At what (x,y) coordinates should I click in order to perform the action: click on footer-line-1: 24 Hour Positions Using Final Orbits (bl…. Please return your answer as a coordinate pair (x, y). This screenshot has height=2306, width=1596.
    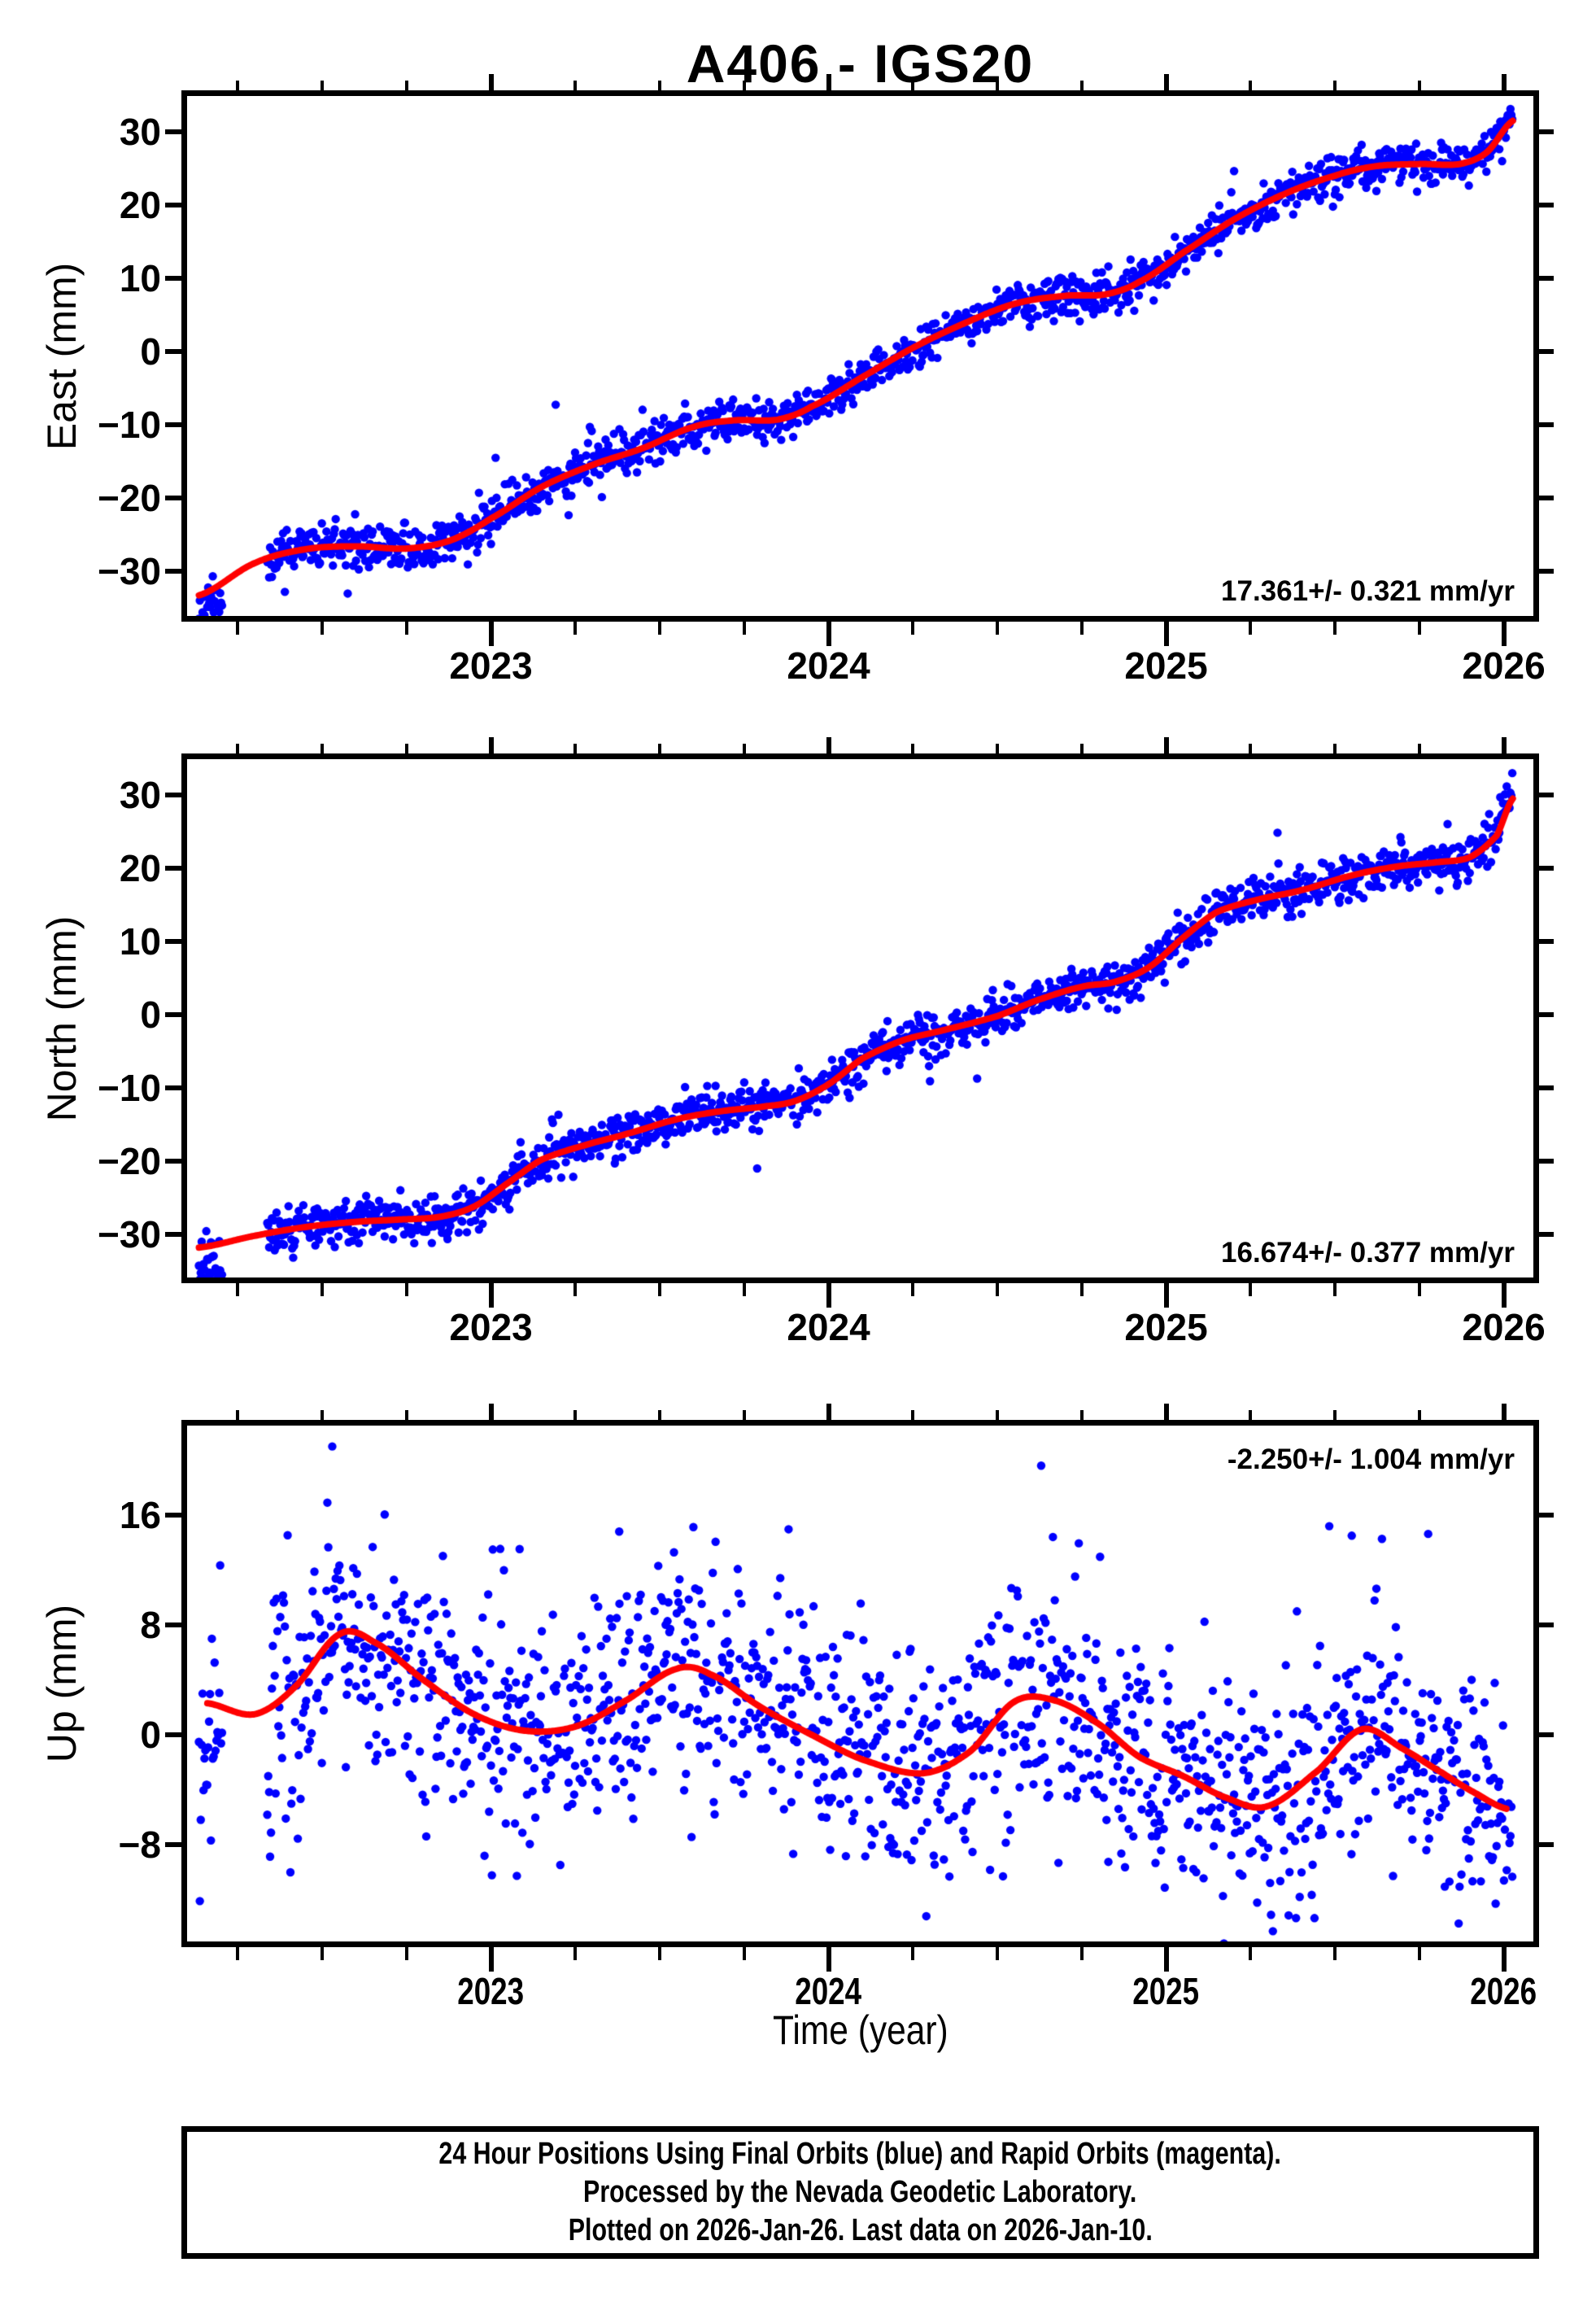
    Looking at the image, I should click on (860, 2154).